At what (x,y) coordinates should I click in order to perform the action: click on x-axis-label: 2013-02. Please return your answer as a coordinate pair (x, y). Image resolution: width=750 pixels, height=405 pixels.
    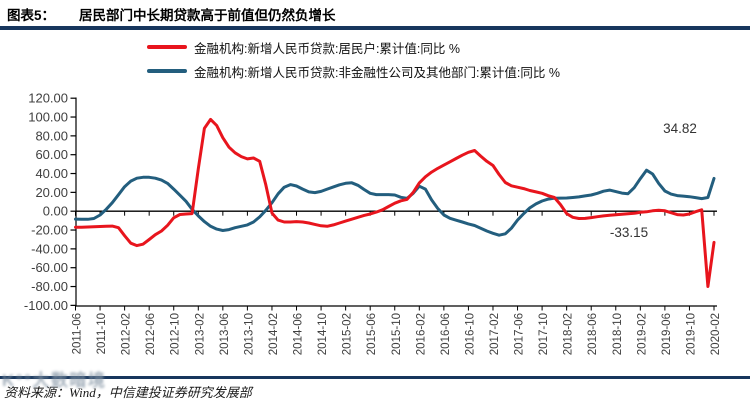
    Looking at the image, I should click on (200, 334).